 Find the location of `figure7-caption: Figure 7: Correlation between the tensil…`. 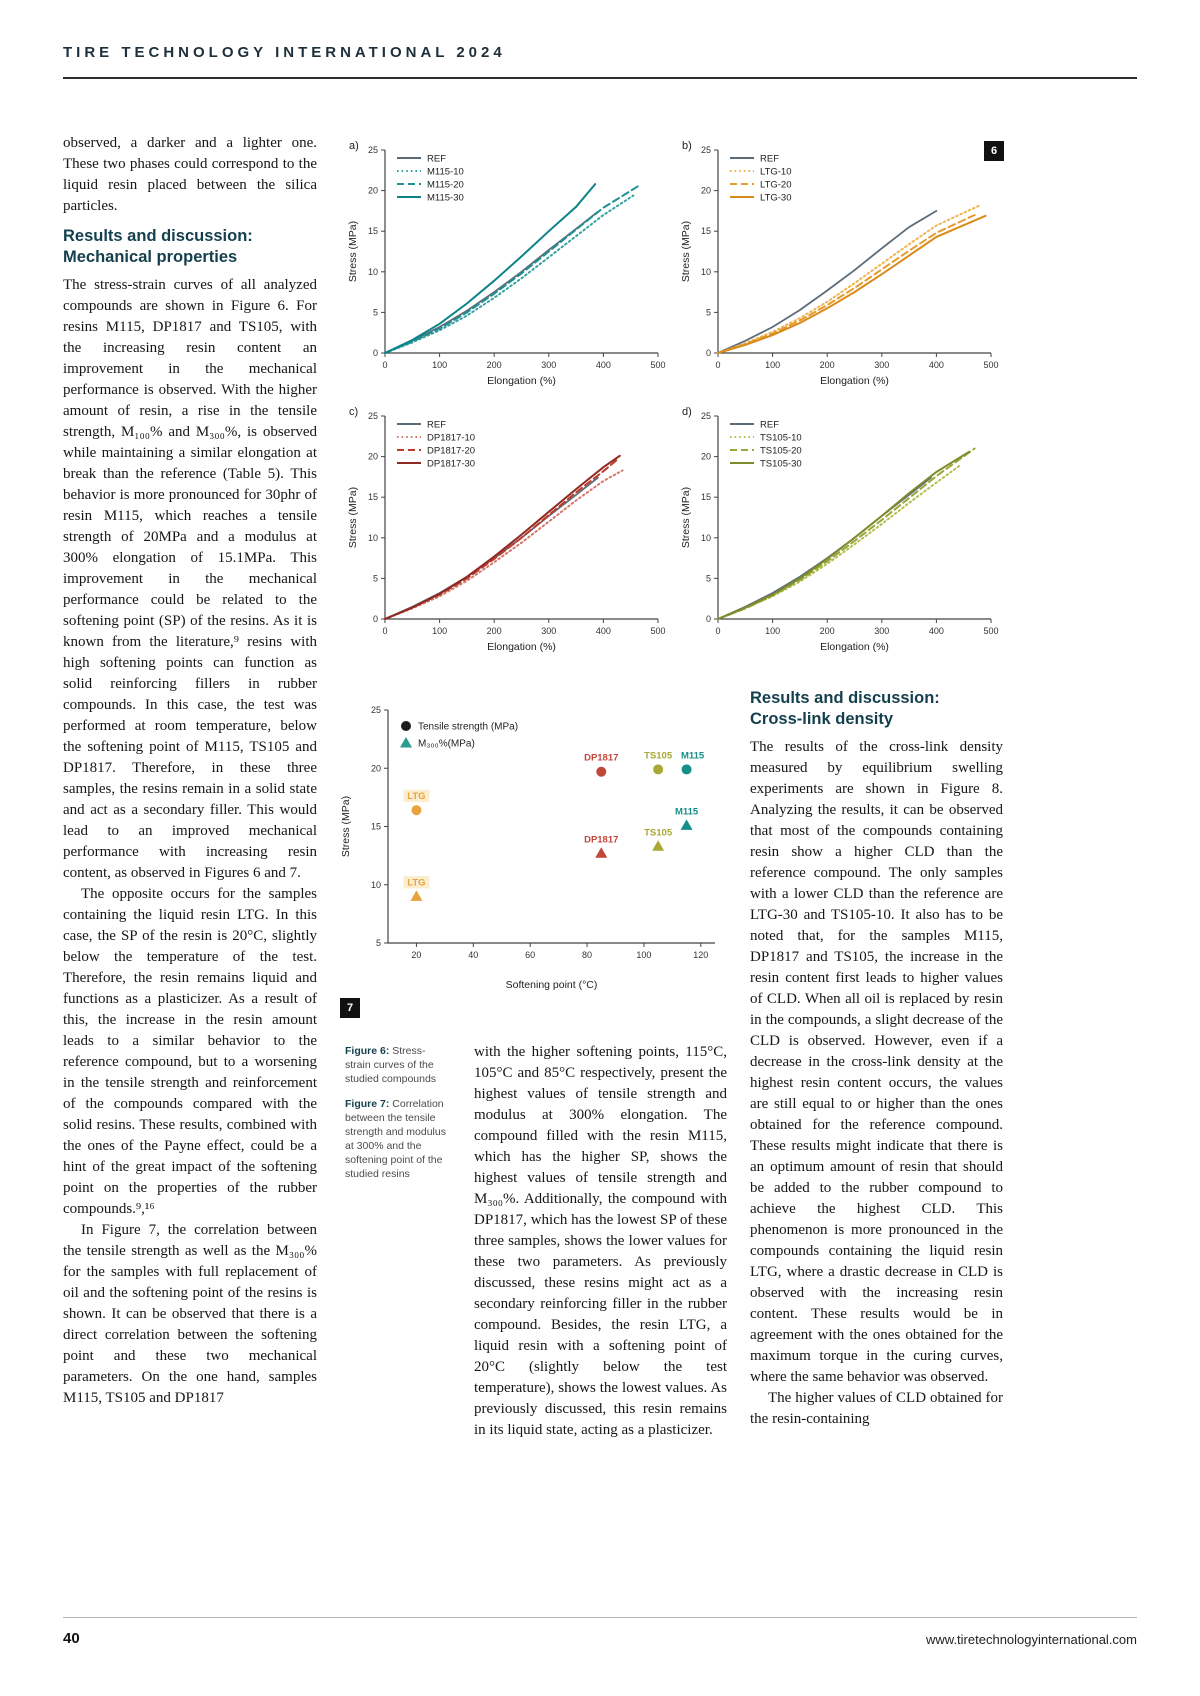

figure7-caption: Figure 7: Correlation between the tensil… is located at coordinates (396, 1139).